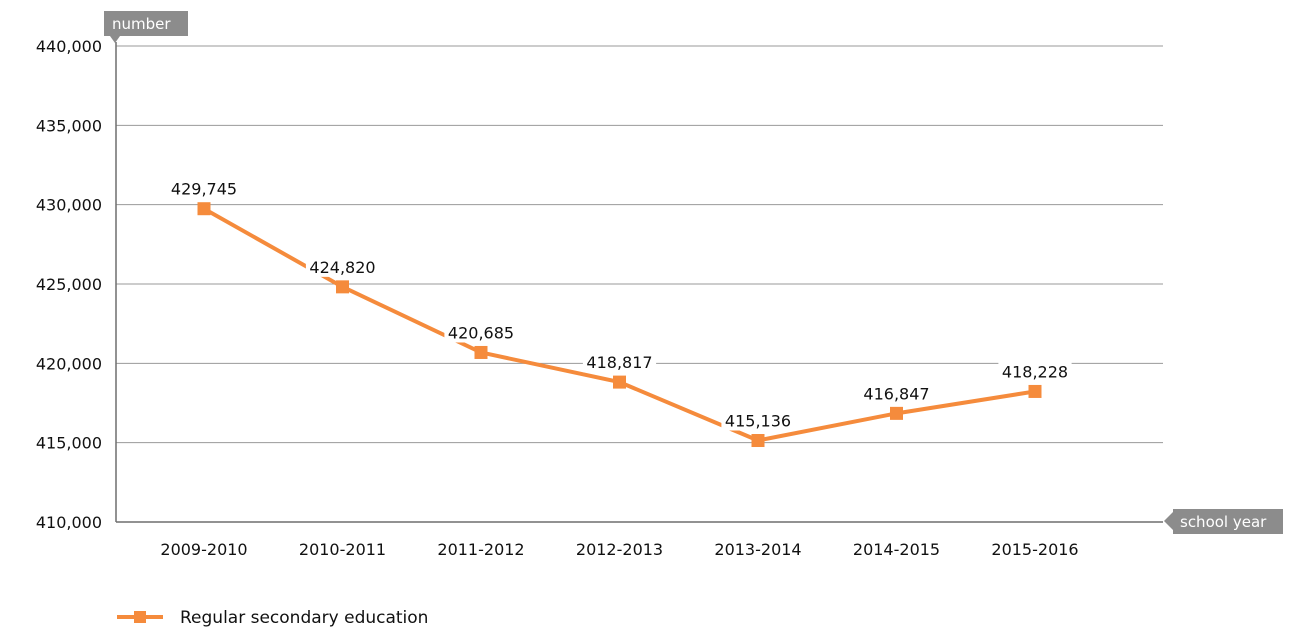  I want to click on y-axis-title: number, so click(141, 24).